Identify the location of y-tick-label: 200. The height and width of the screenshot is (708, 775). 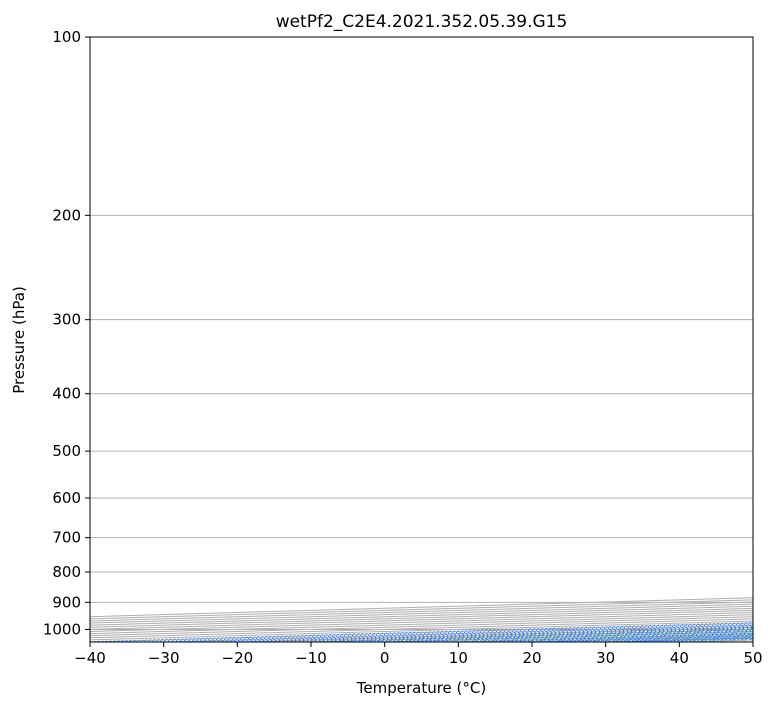
(66, 215).